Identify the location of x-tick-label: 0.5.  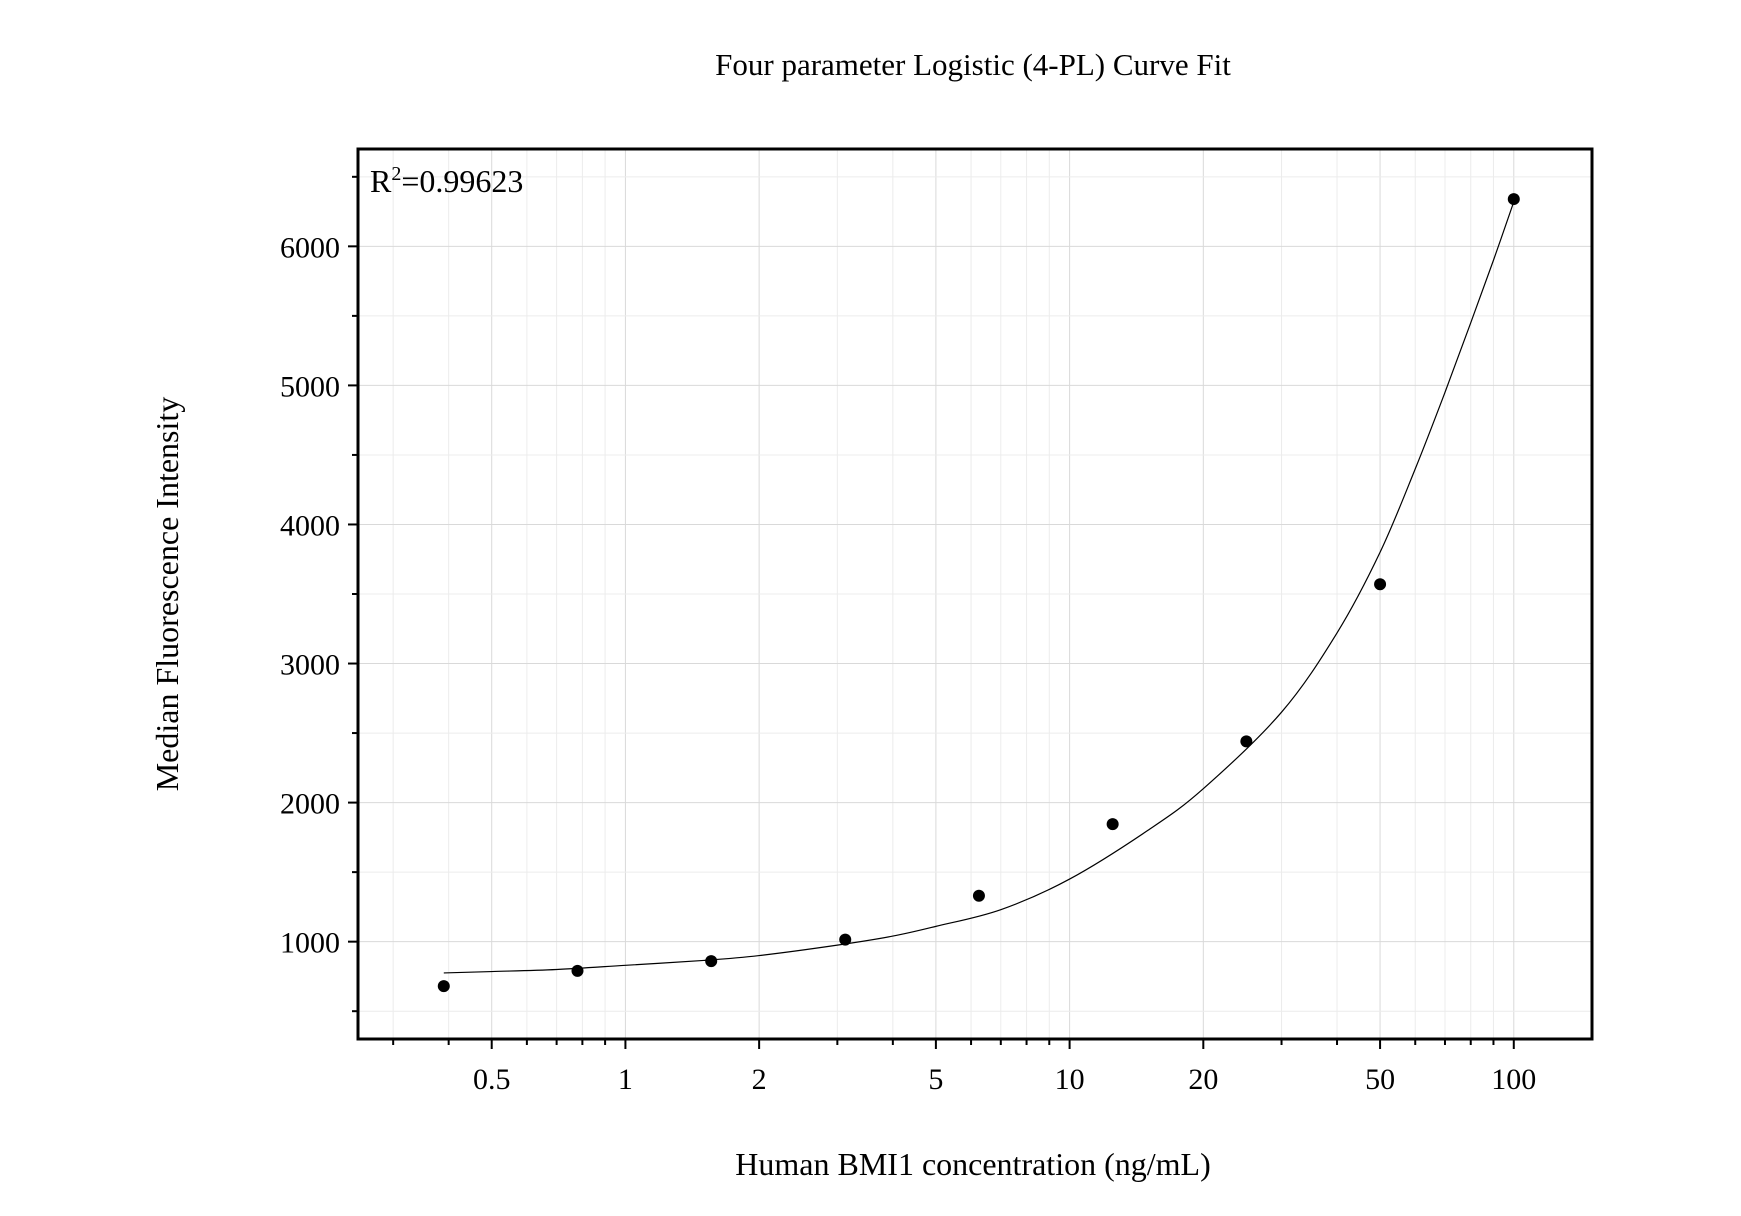
(492, 1079).